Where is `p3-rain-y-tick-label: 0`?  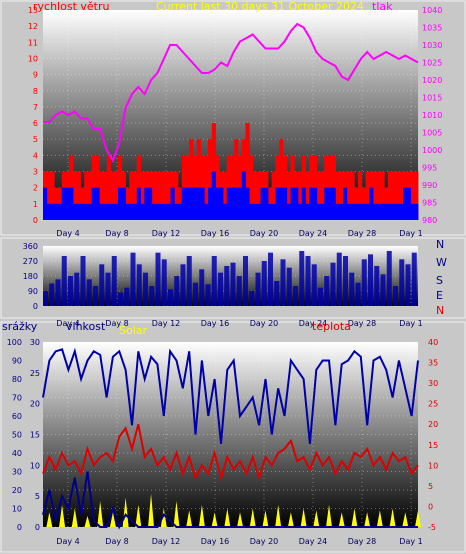
p3-rain-y-tick-label: 0 is located at coordinates (37, 527).